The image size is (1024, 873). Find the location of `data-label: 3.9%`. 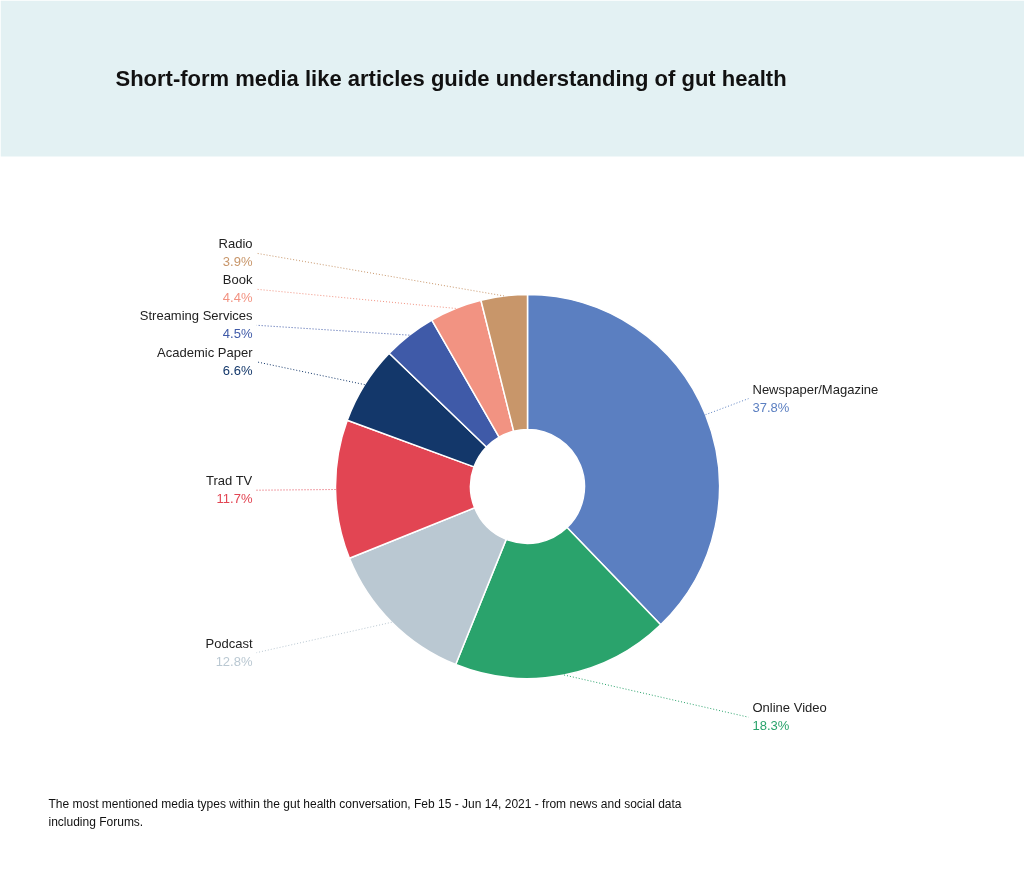

data-label: 3.9% is located at coordinates (237, 262).